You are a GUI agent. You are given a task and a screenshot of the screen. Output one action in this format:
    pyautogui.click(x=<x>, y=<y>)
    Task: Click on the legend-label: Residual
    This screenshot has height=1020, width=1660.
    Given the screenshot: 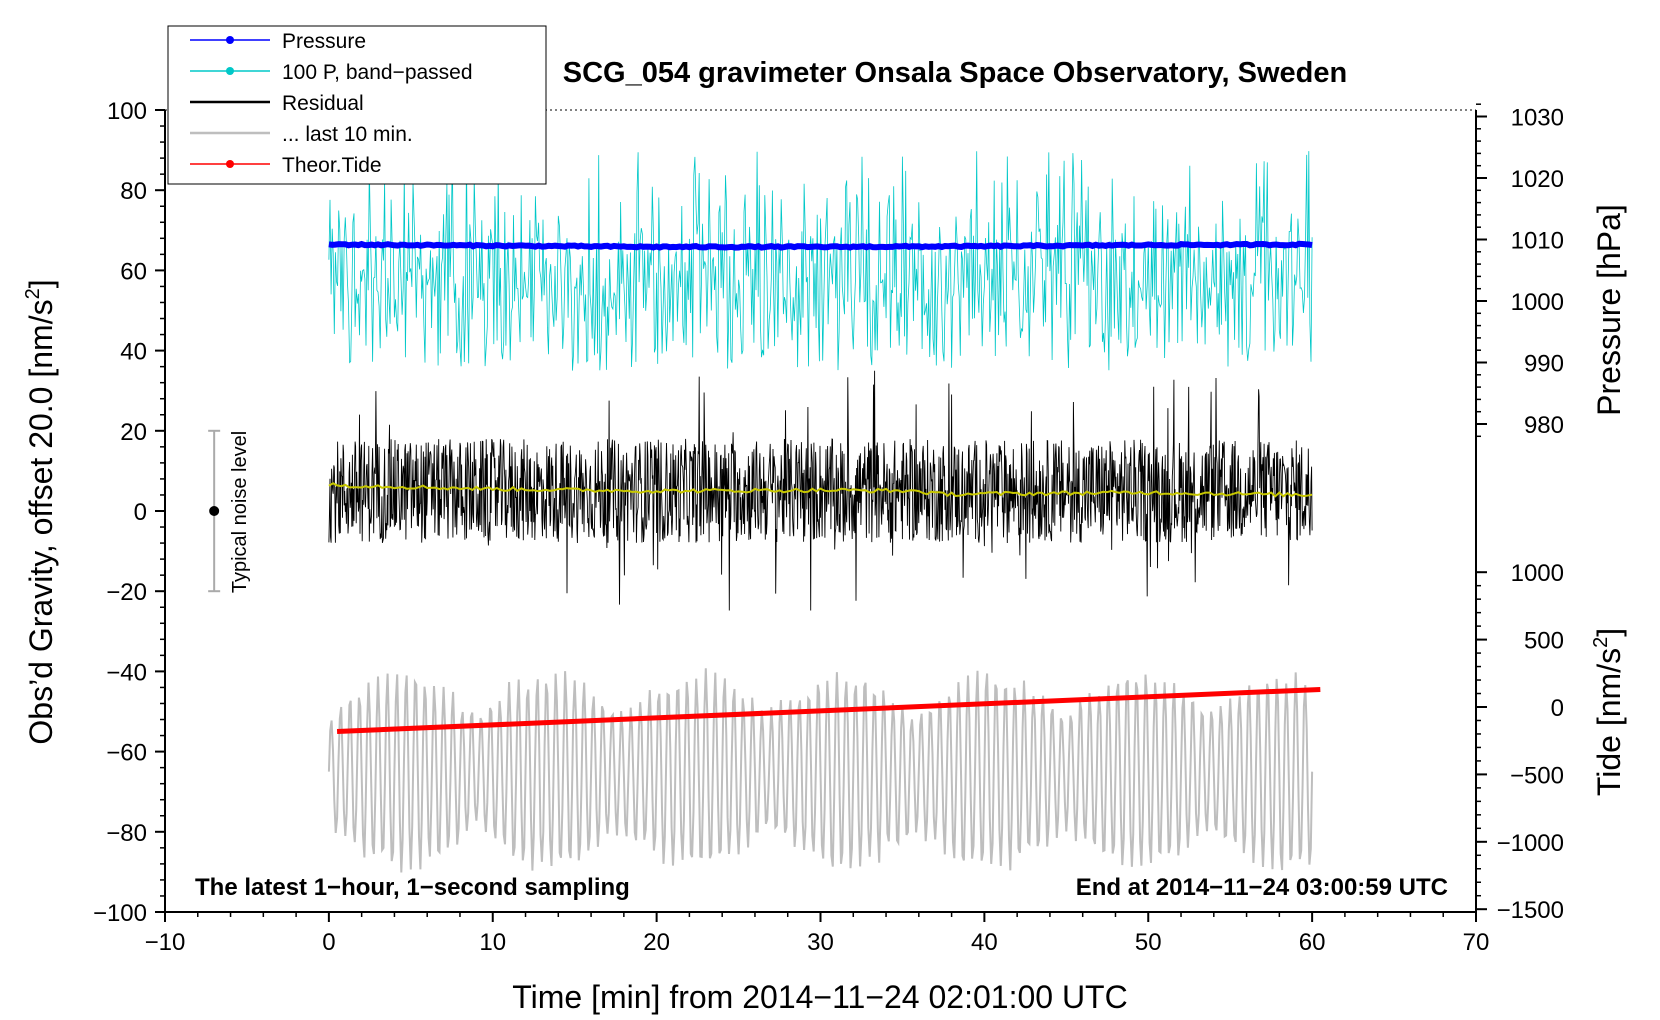 What is the action you would take?
    pyautogui.click(x=323, y=103)
    